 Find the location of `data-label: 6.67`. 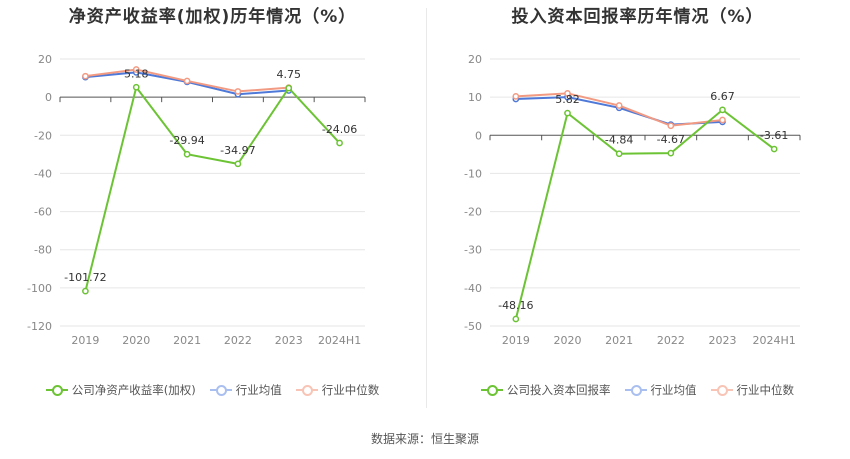

data-label: 6.67 is located at coordinates (722, 96).